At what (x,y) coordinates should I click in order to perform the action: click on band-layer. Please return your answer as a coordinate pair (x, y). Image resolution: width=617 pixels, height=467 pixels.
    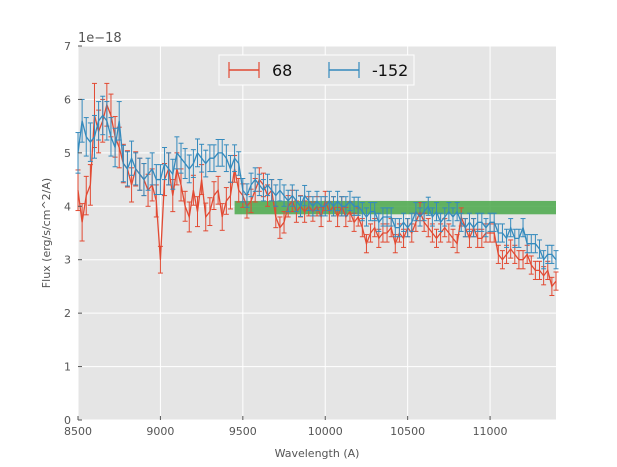
    Looking at the image, I should click on (395, 207).